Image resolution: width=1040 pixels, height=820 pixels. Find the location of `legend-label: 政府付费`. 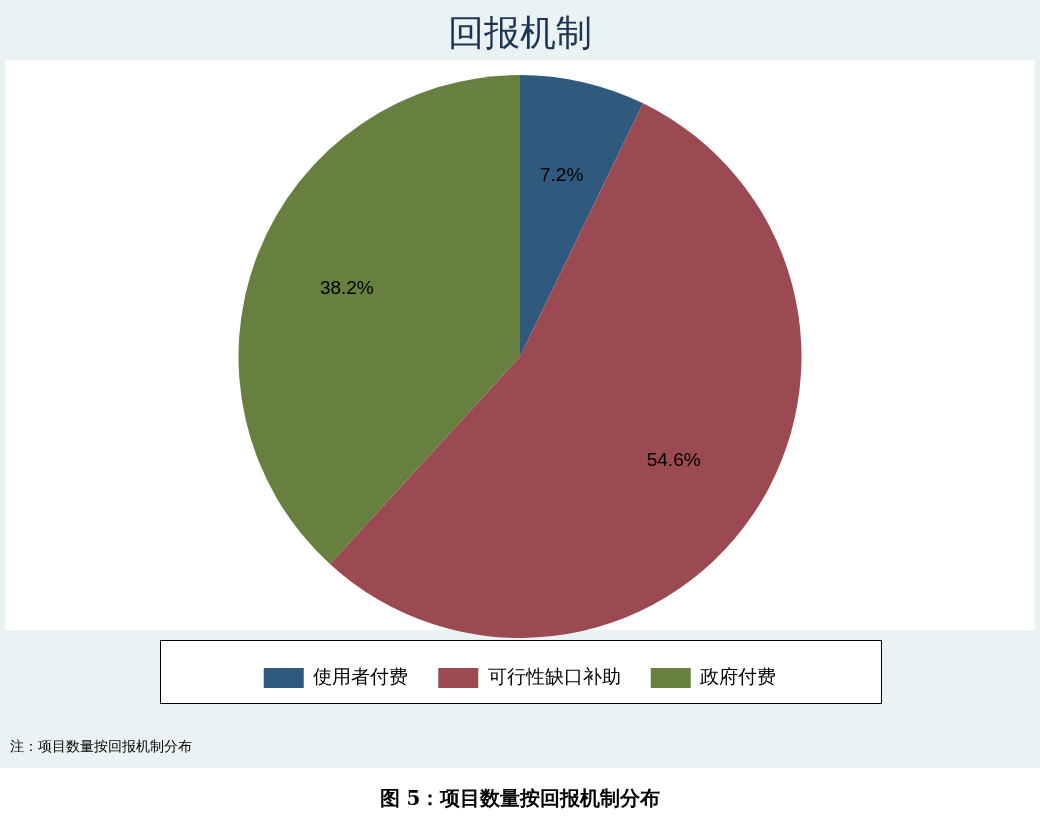

legend-label: 政府付费 is located at coordinates (738, 675).